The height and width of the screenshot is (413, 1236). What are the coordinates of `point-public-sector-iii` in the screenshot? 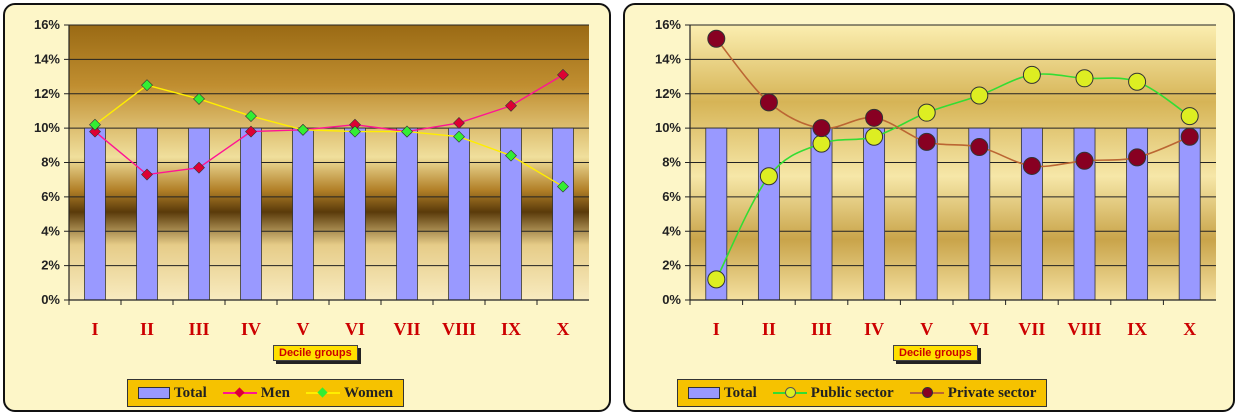 It's located at (821, 143).